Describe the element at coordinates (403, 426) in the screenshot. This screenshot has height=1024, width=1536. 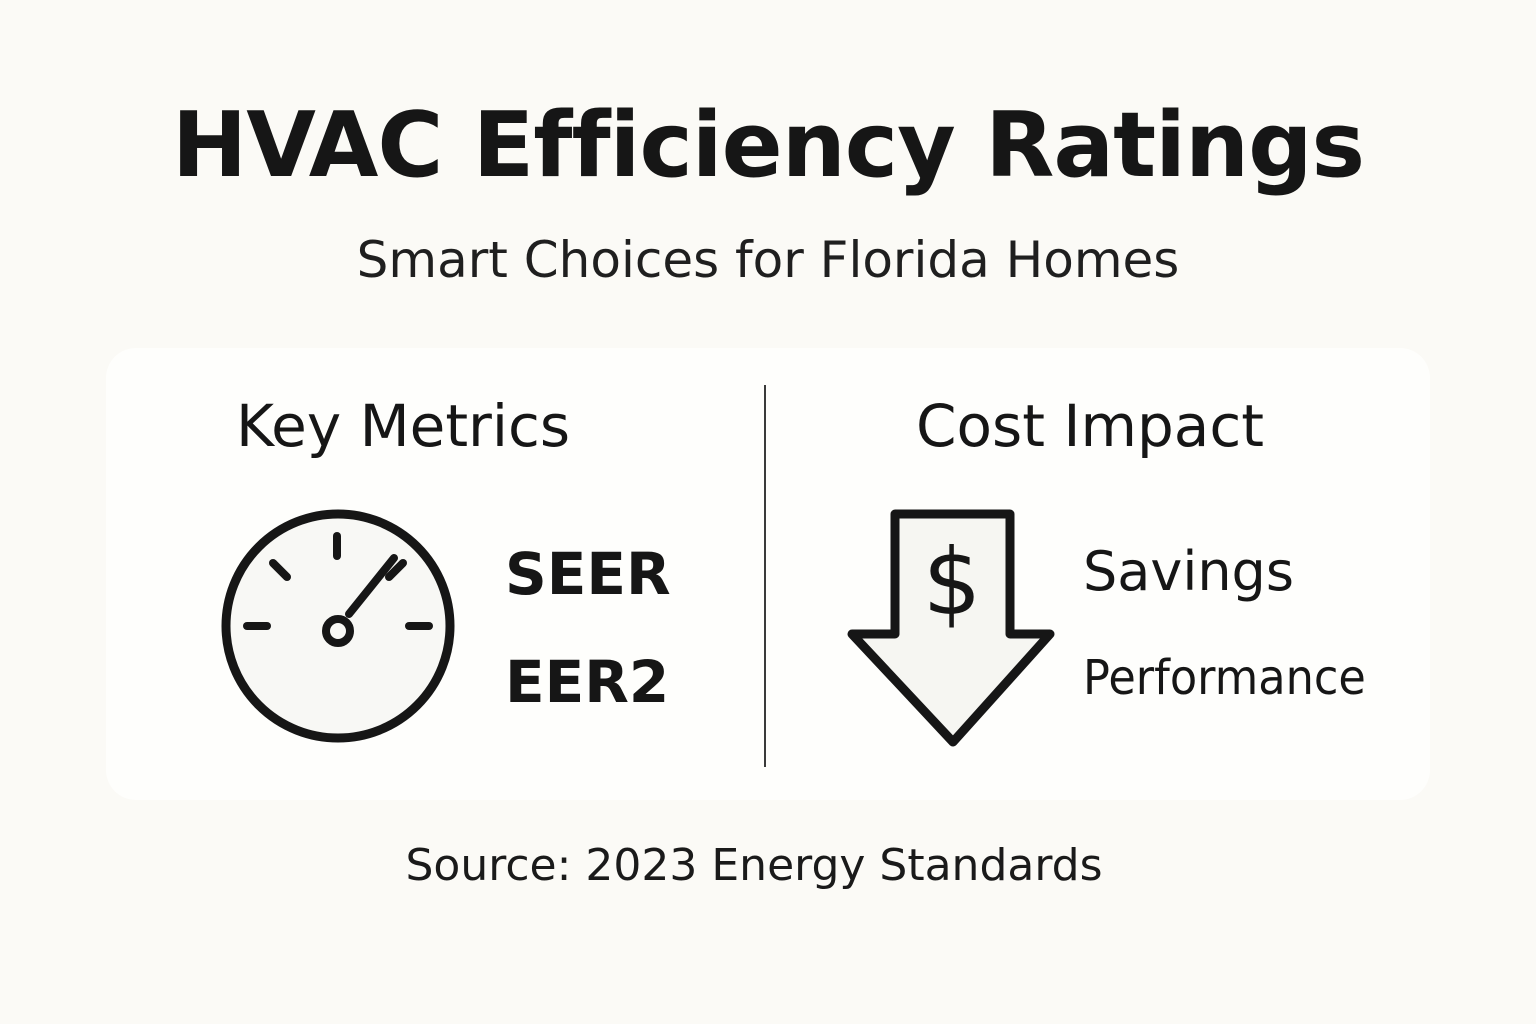
I see `key-metrics-heading: Key Metrics` at that location.